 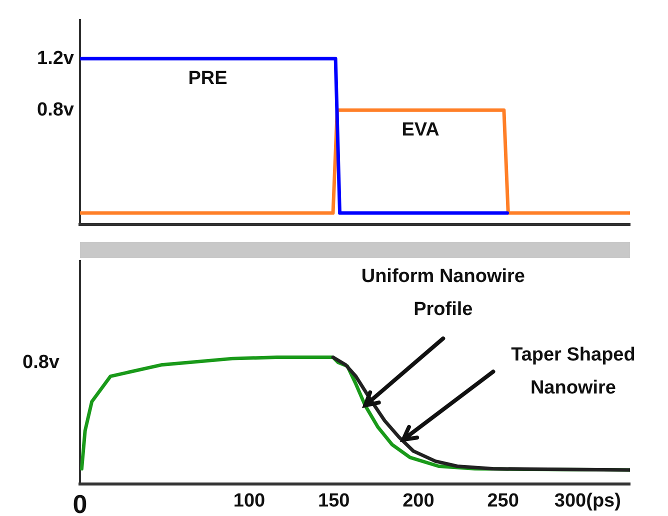 I want to click on annotation: Taper Shaped Nanowire, so click(x=573, y=371).